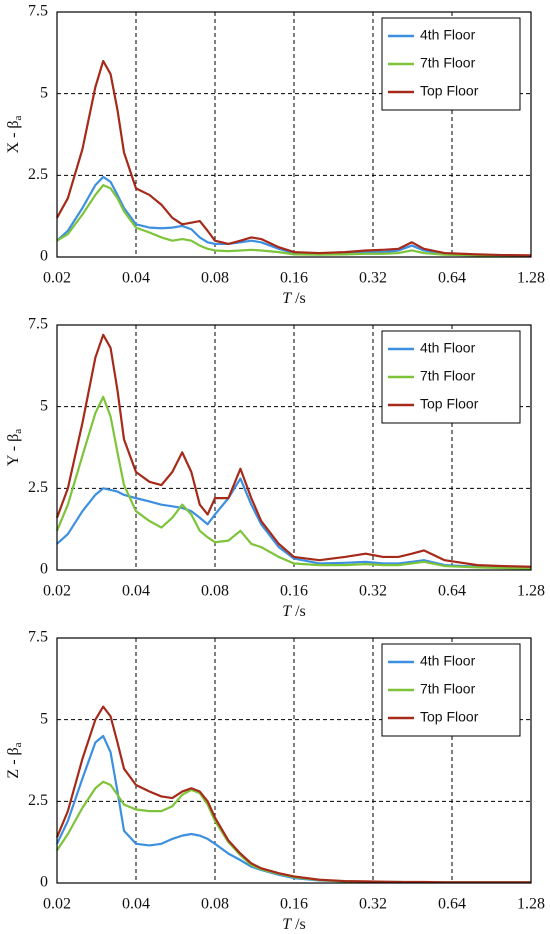 This screenshot has height=934, width=550. I want to click on y-axis-label-main: Z - β, so click(13, 762).